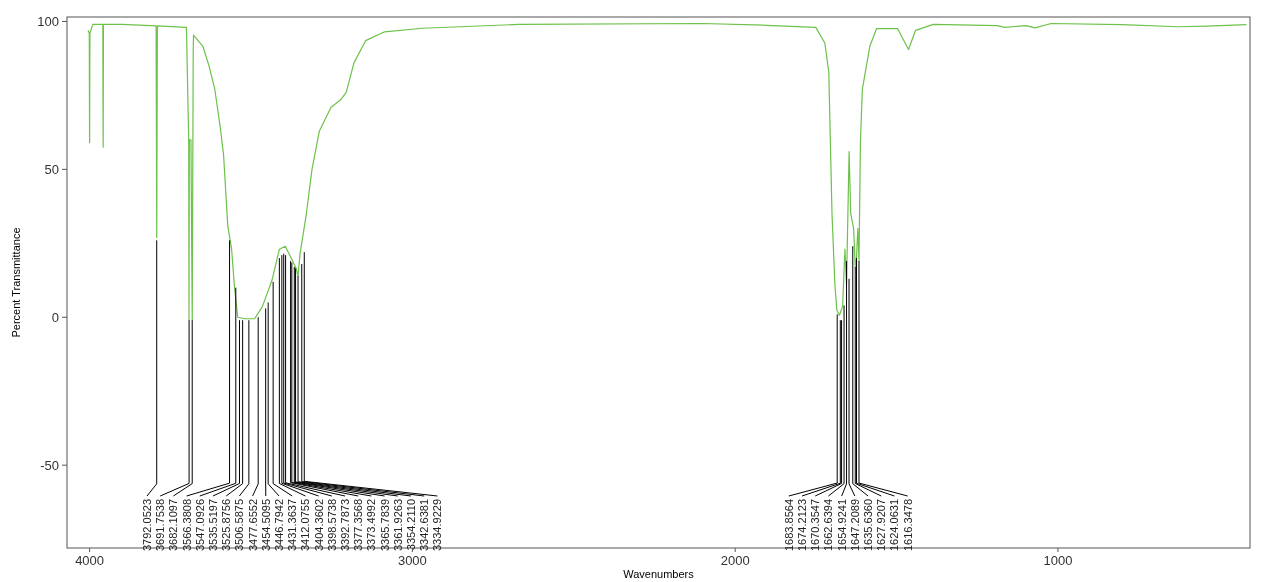 Image resolution: width=1262 pixels, height=582 pixels. Describe the element at coordinates (659, 574) in the screenshot. I see `x-axis-title: Wavenumbers` at that location.